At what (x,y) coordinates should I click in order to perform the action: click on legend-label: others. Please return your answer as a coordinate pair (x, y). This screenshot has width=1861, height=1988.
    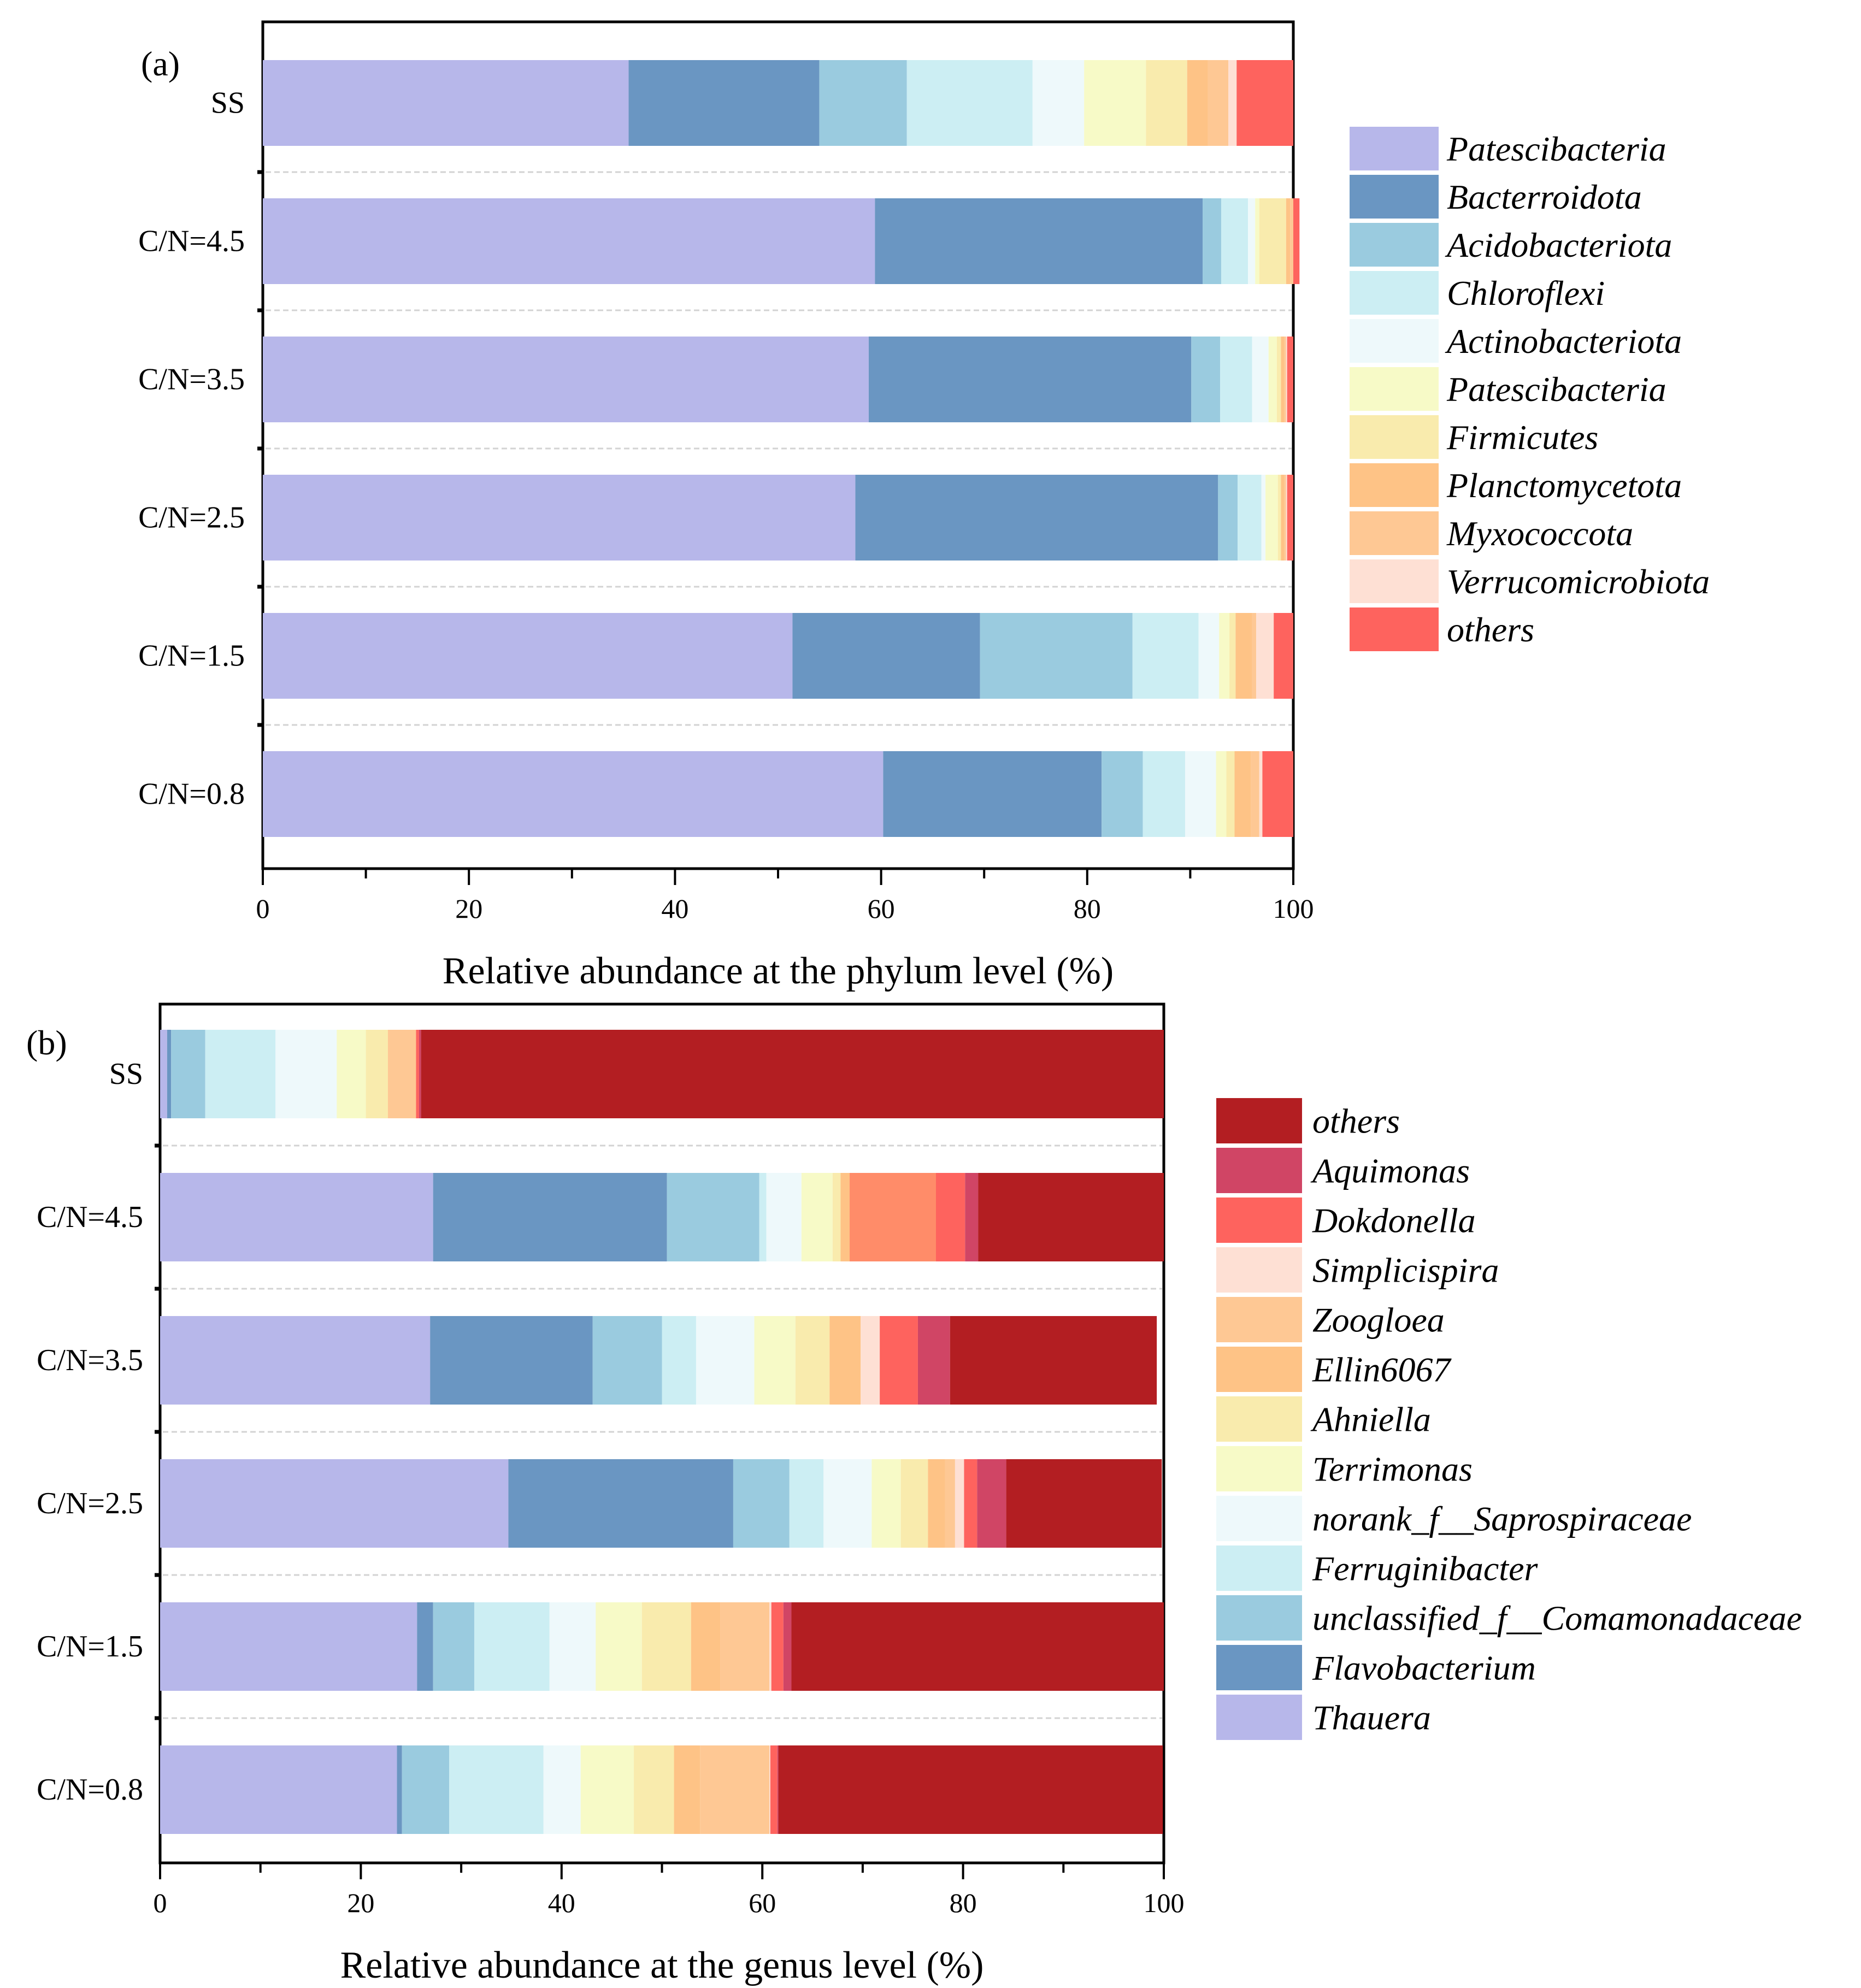
    Looking at the image, I should click on (1356, 1122).